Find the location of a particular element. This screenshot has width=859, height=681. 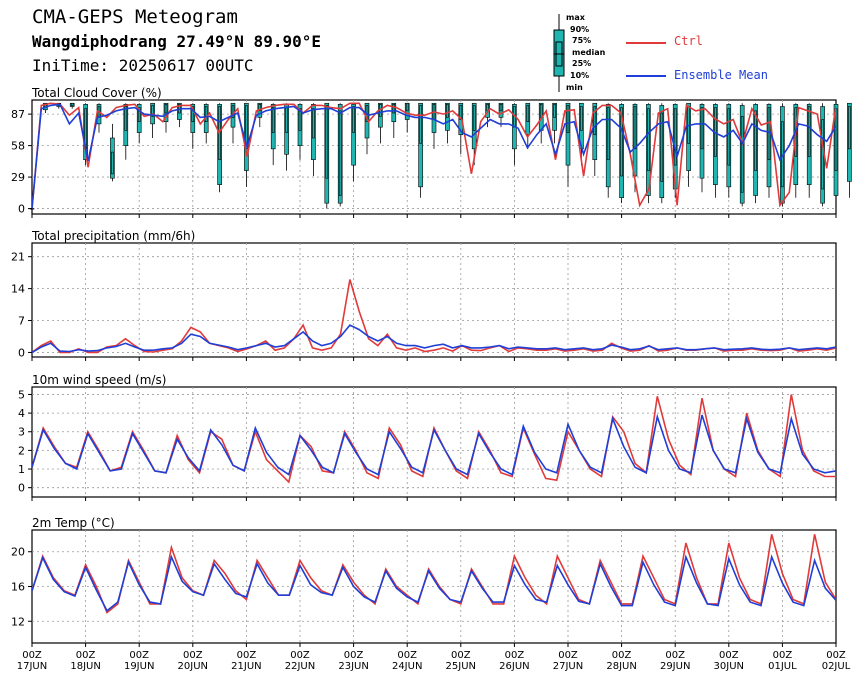

y-tick-label: 12 is located at coordinates (18, 621).